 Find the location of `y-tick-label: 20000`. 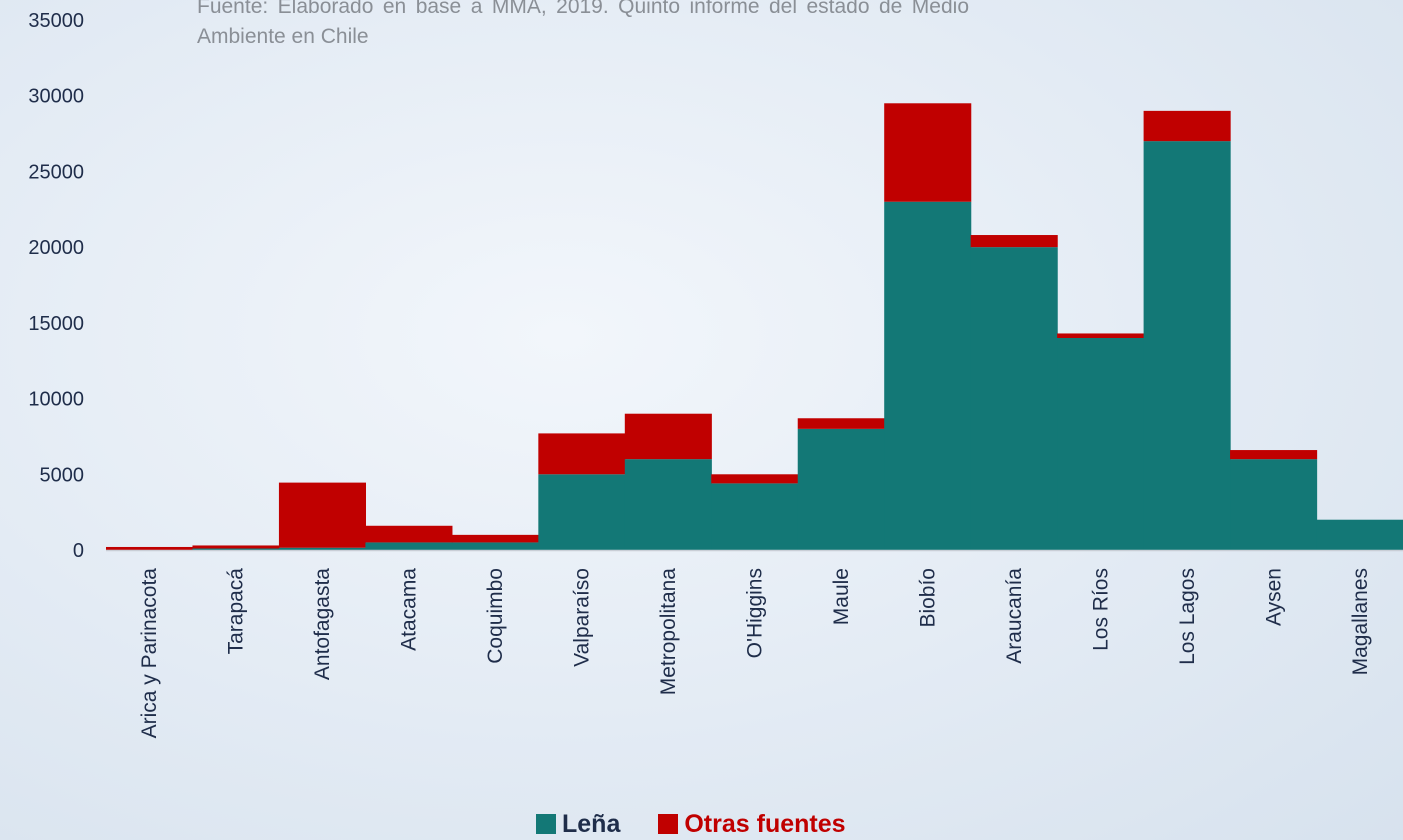

y-tick-label: 20000 is located at coordinates (56, 248).